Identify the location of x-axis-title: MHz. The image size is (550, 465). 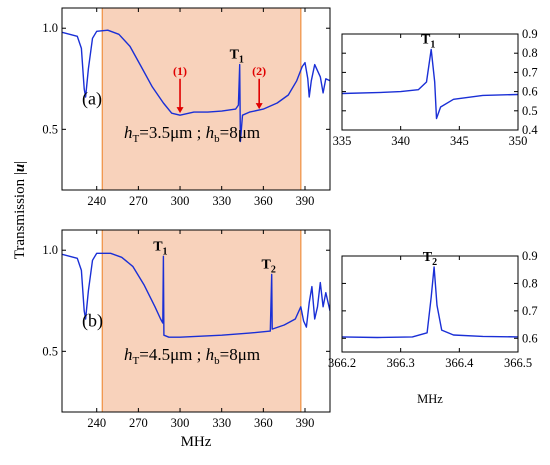
(196, 442).